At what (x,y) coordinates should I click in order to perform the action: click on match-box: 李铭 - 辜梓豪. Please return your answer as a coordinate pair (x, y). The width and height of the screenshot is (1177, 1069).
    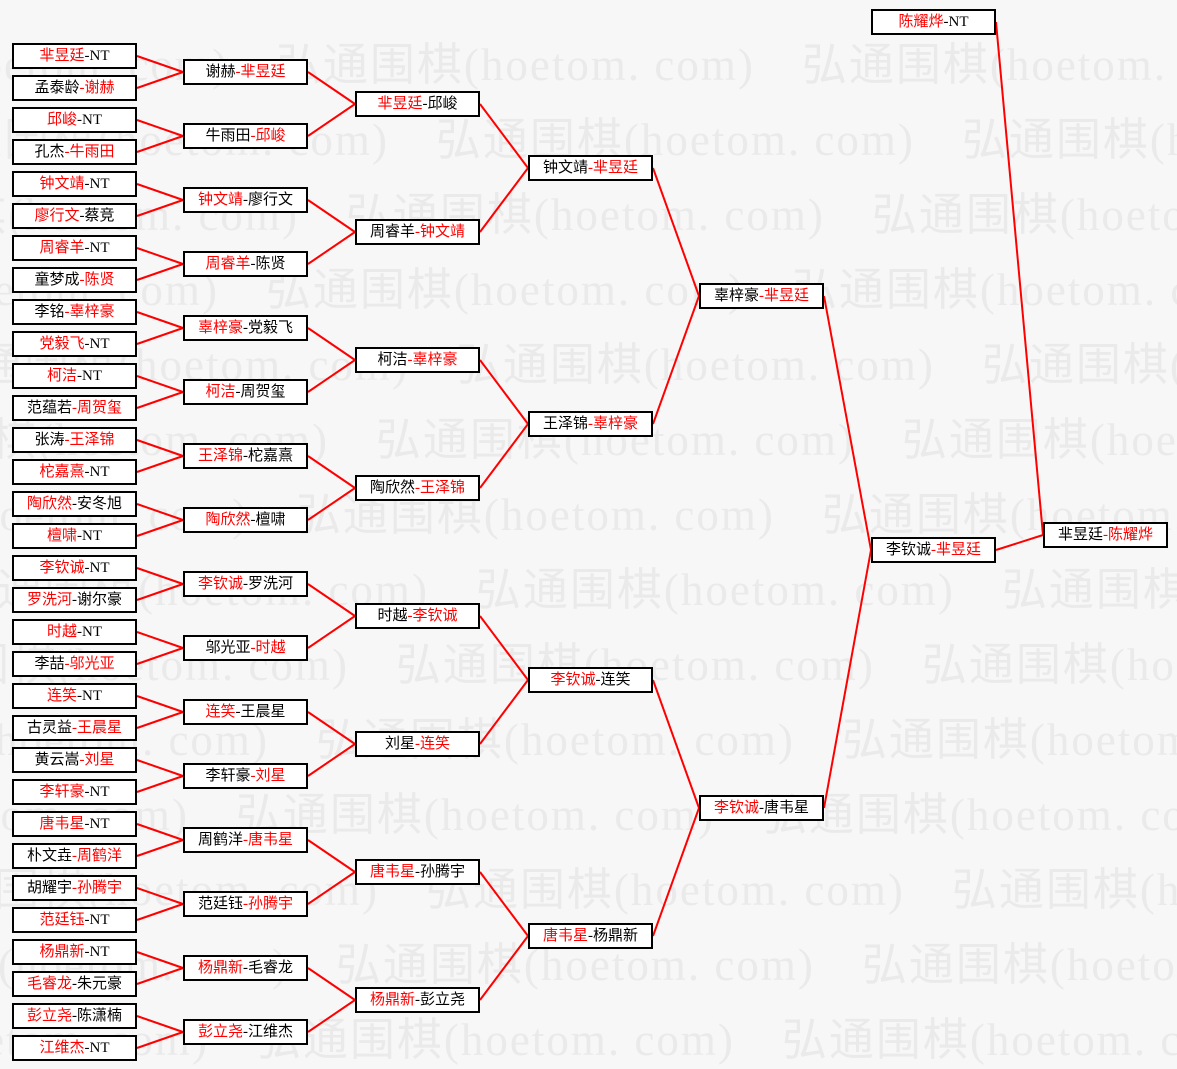
    Looking at the image, I should click on (74, 312).